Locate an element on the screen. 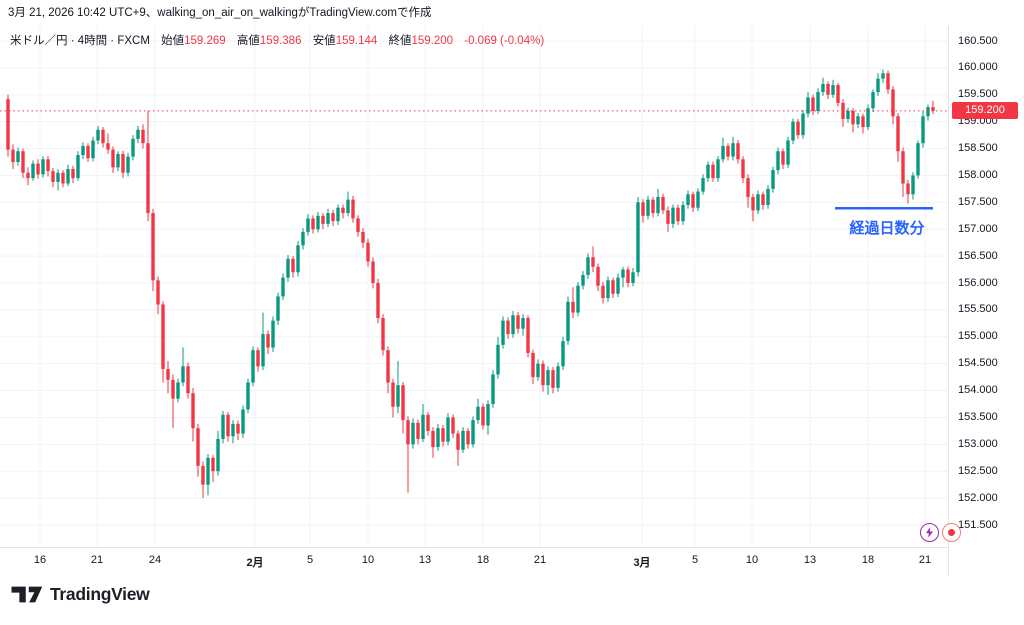 The height and width of the screenshot is (625, 1024). price-tick-label: 152.000 is located at coordinates (978, 497).